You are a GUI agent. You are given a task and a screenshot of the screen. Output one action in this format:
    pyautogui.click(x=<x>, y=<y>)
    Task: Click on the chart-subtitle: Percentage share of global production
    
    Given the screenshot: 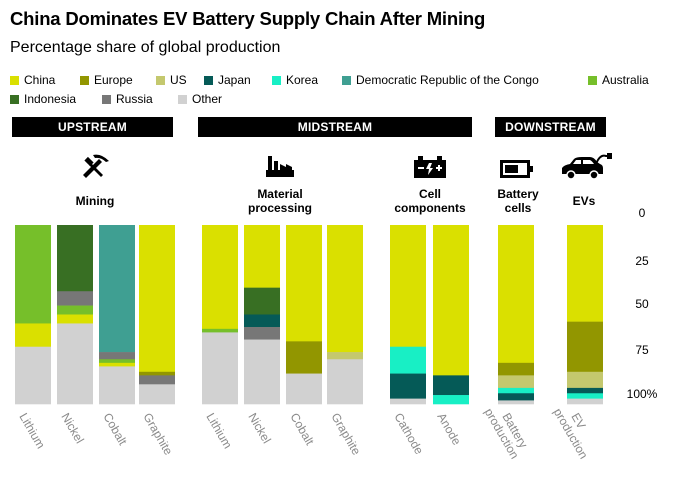 What is the action you would take?
    pyautogui.click(x=145, y=47)
    